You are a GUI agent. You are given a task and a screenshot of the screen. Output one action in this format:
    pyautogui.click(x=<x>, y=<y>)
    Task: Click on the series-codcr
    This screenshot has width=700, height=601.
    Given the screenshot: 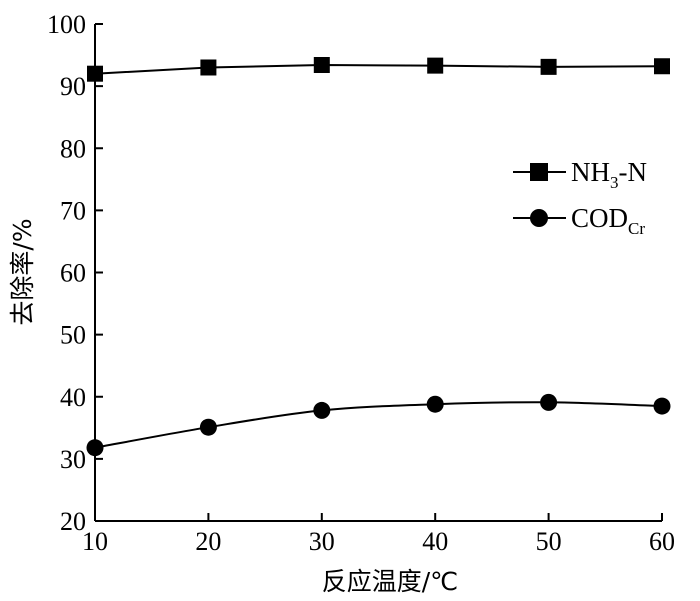 What is the action you would take?
    pyautogui.click(x=378, y=425)
    